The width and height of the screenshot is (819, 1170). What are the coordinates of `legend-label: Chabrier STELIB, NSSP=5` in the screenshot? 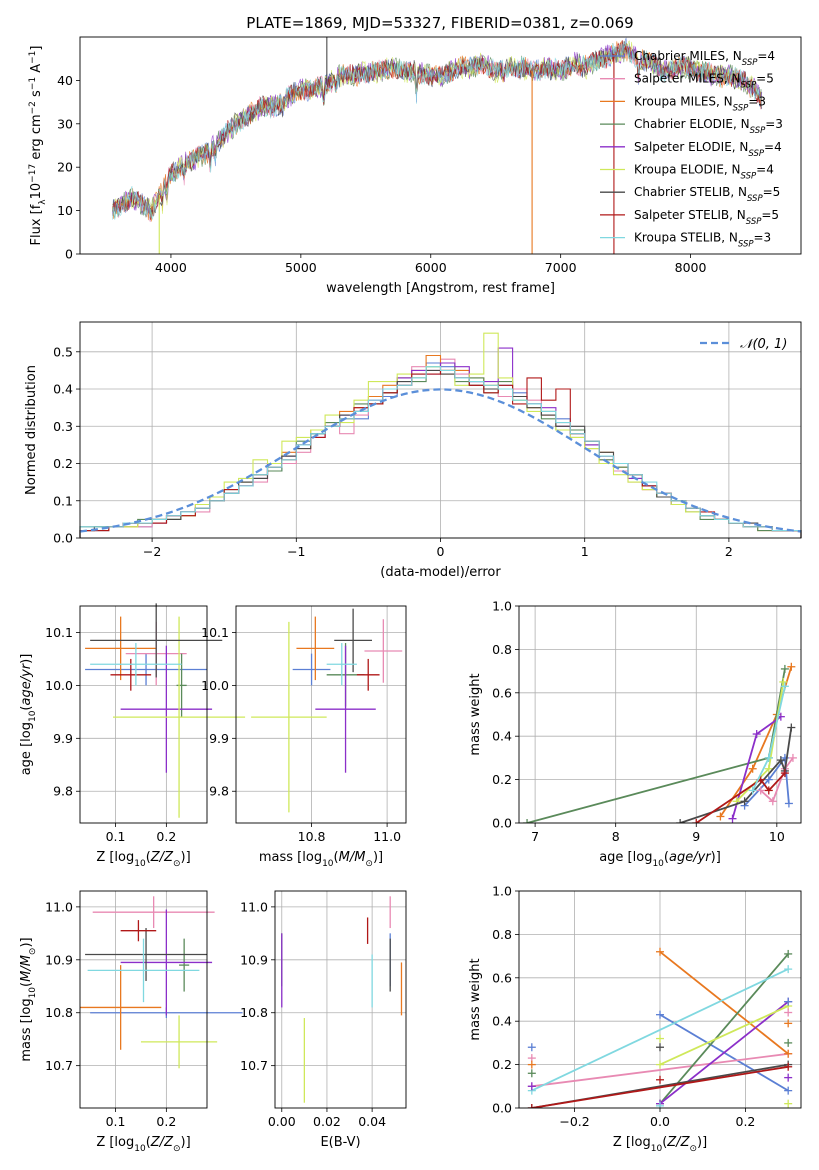 It's located at (707, 194).